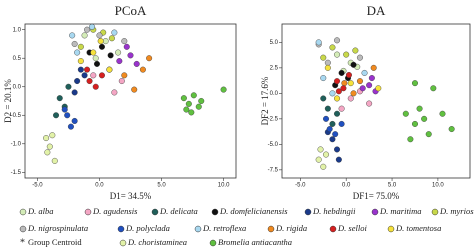  What do you see at coordinates (456, 211) in the screenshot?
I see `legend-label: D. myriostachya` at bounding box center [456, 211].